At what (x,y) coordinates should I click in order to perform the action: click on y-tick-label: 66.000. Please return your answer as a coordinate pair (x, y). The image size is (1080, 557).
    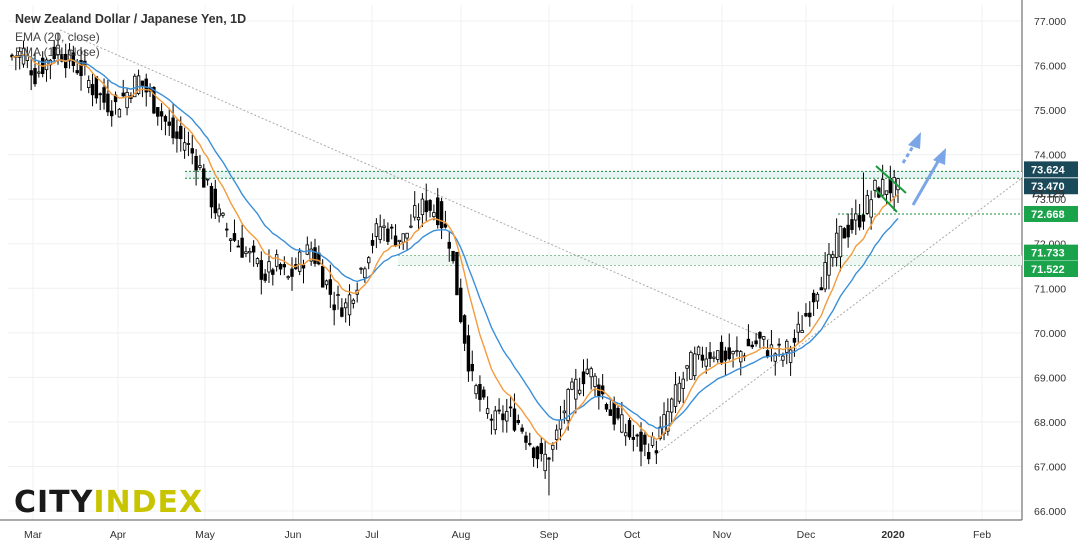
    Looking at the image, I should click on (1050, 512).